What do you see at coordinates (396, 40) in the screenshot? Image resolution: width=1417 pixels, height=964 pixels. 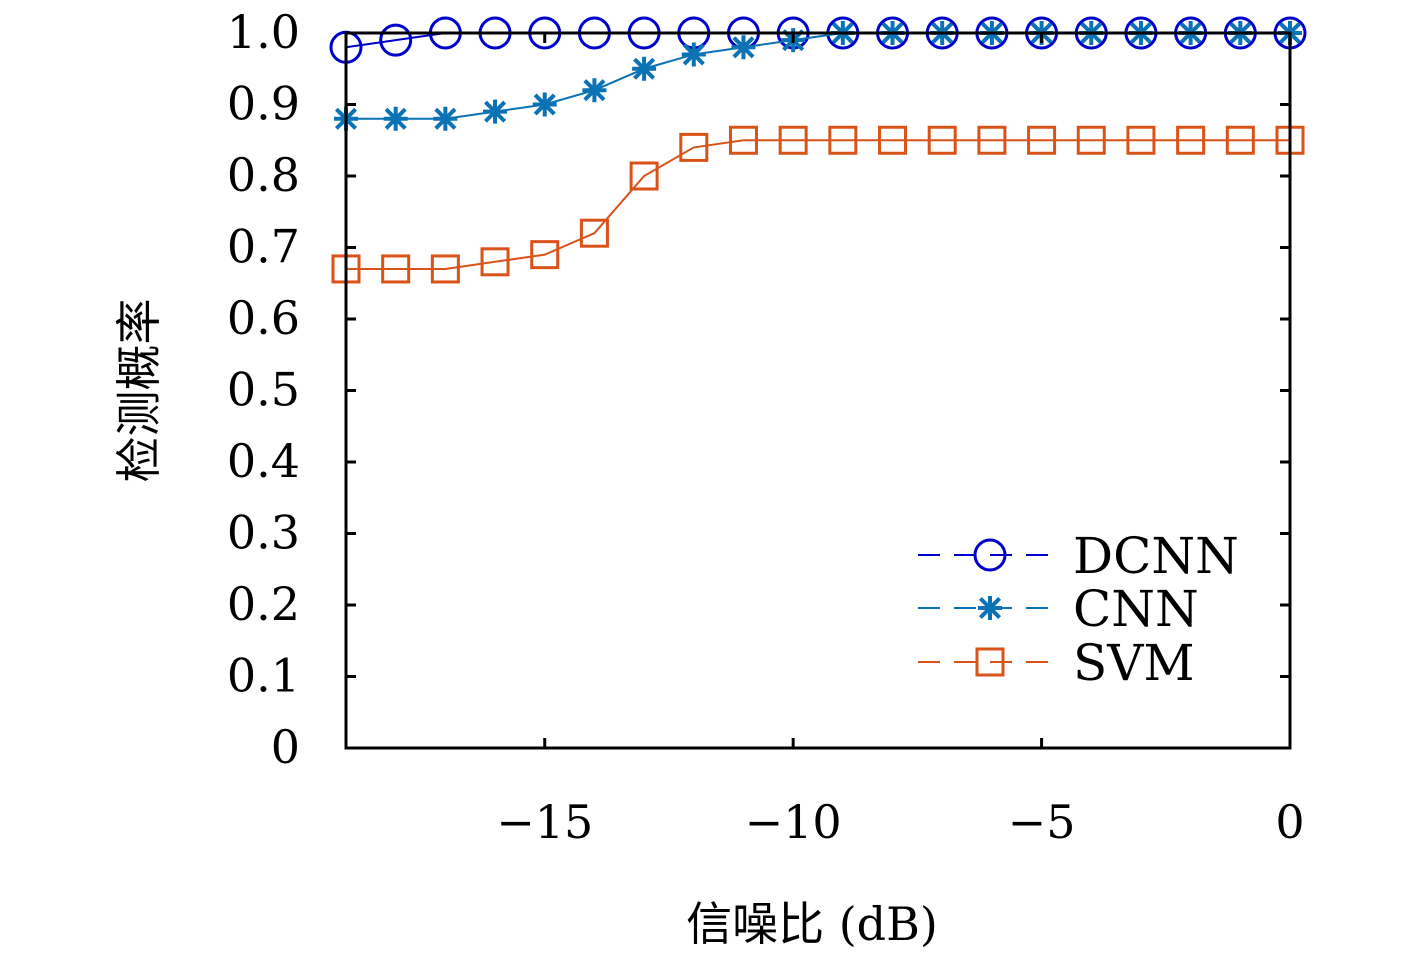 I see `data-point-dcnn` at bounding box center [396, 40].